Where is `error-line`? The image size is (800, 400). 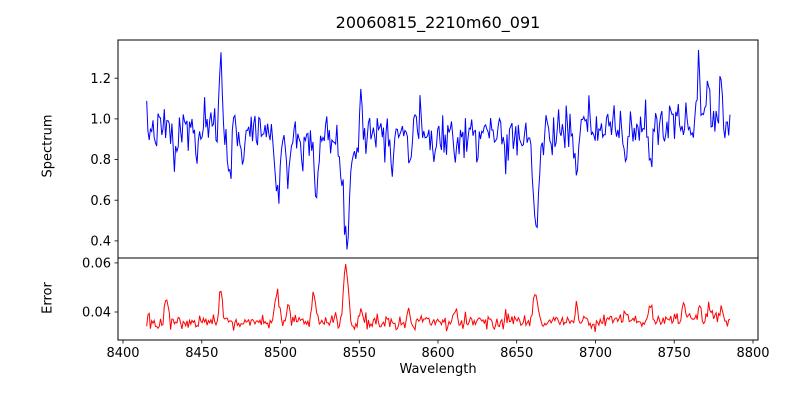
error-line is located at coordinates (438, 298).